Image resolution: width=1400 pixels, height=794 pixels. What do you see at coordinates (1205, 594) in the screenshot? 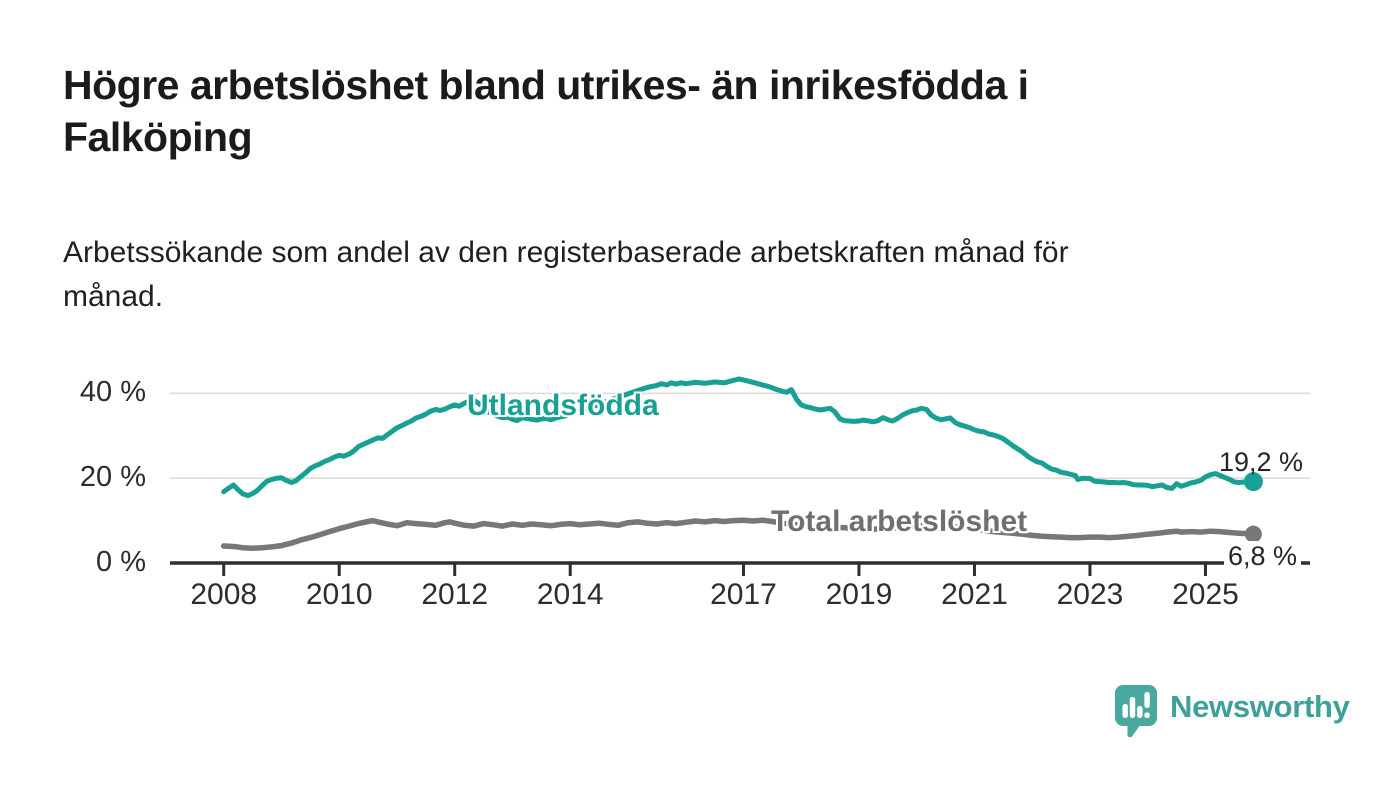
I see `x-axis-tick-label: 2025` at bounding box center [1205, 594].